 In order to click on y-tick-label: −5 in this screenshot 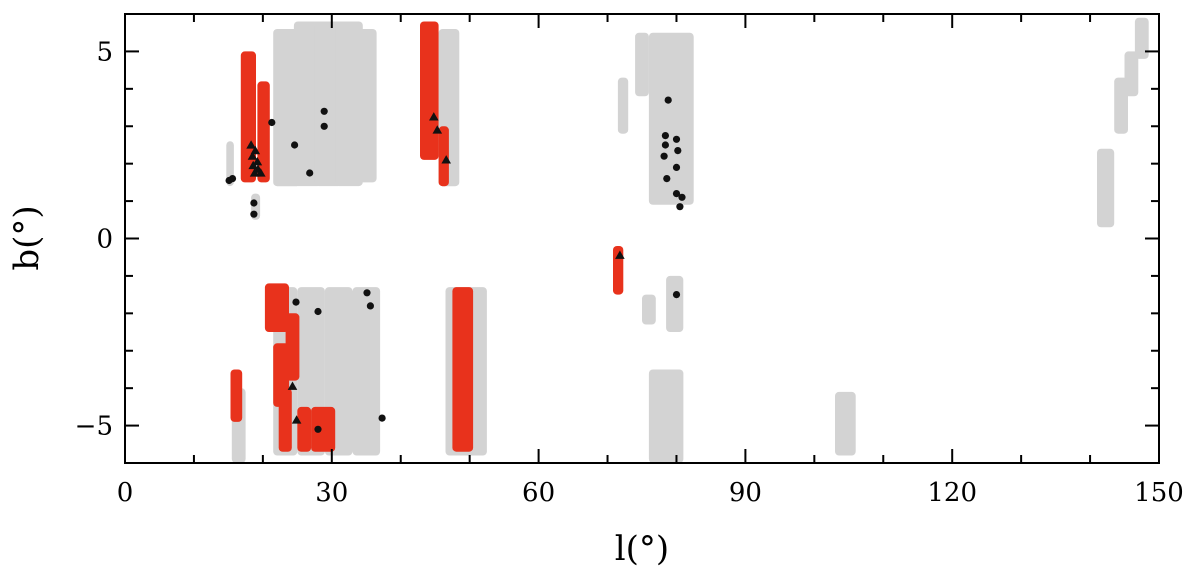, I will do `click(94, 427)`.